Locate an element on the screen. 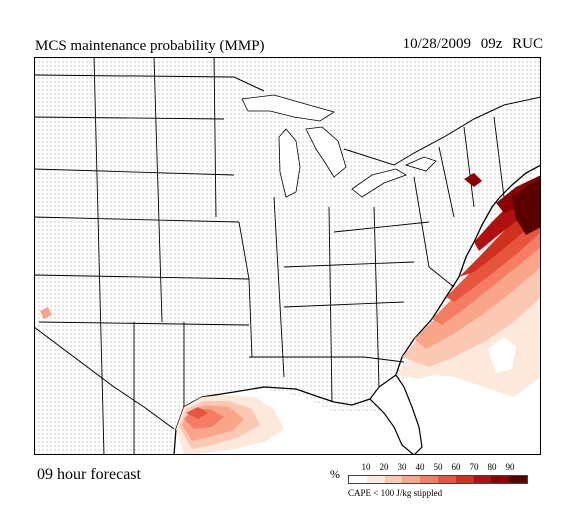 The image size is (575, 532). legend-note: CAPE < 100 J/kg stippled is located at coordinates (395, 493).